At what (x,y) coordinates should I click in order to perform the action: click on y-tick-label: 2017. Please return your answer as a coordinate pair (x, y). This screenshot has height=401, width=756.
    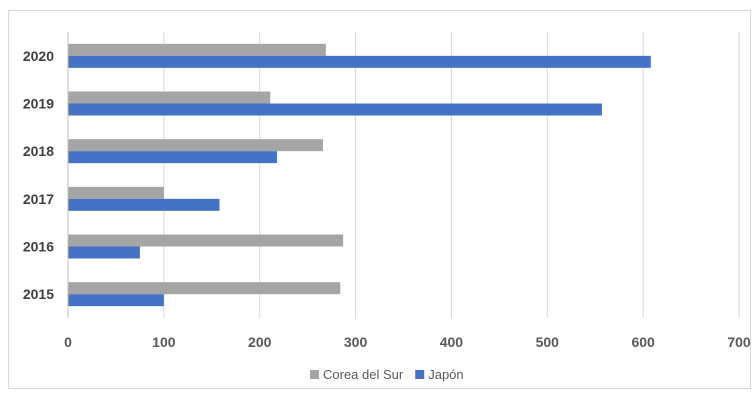
    Looking at the image, I should click on (38, 199).